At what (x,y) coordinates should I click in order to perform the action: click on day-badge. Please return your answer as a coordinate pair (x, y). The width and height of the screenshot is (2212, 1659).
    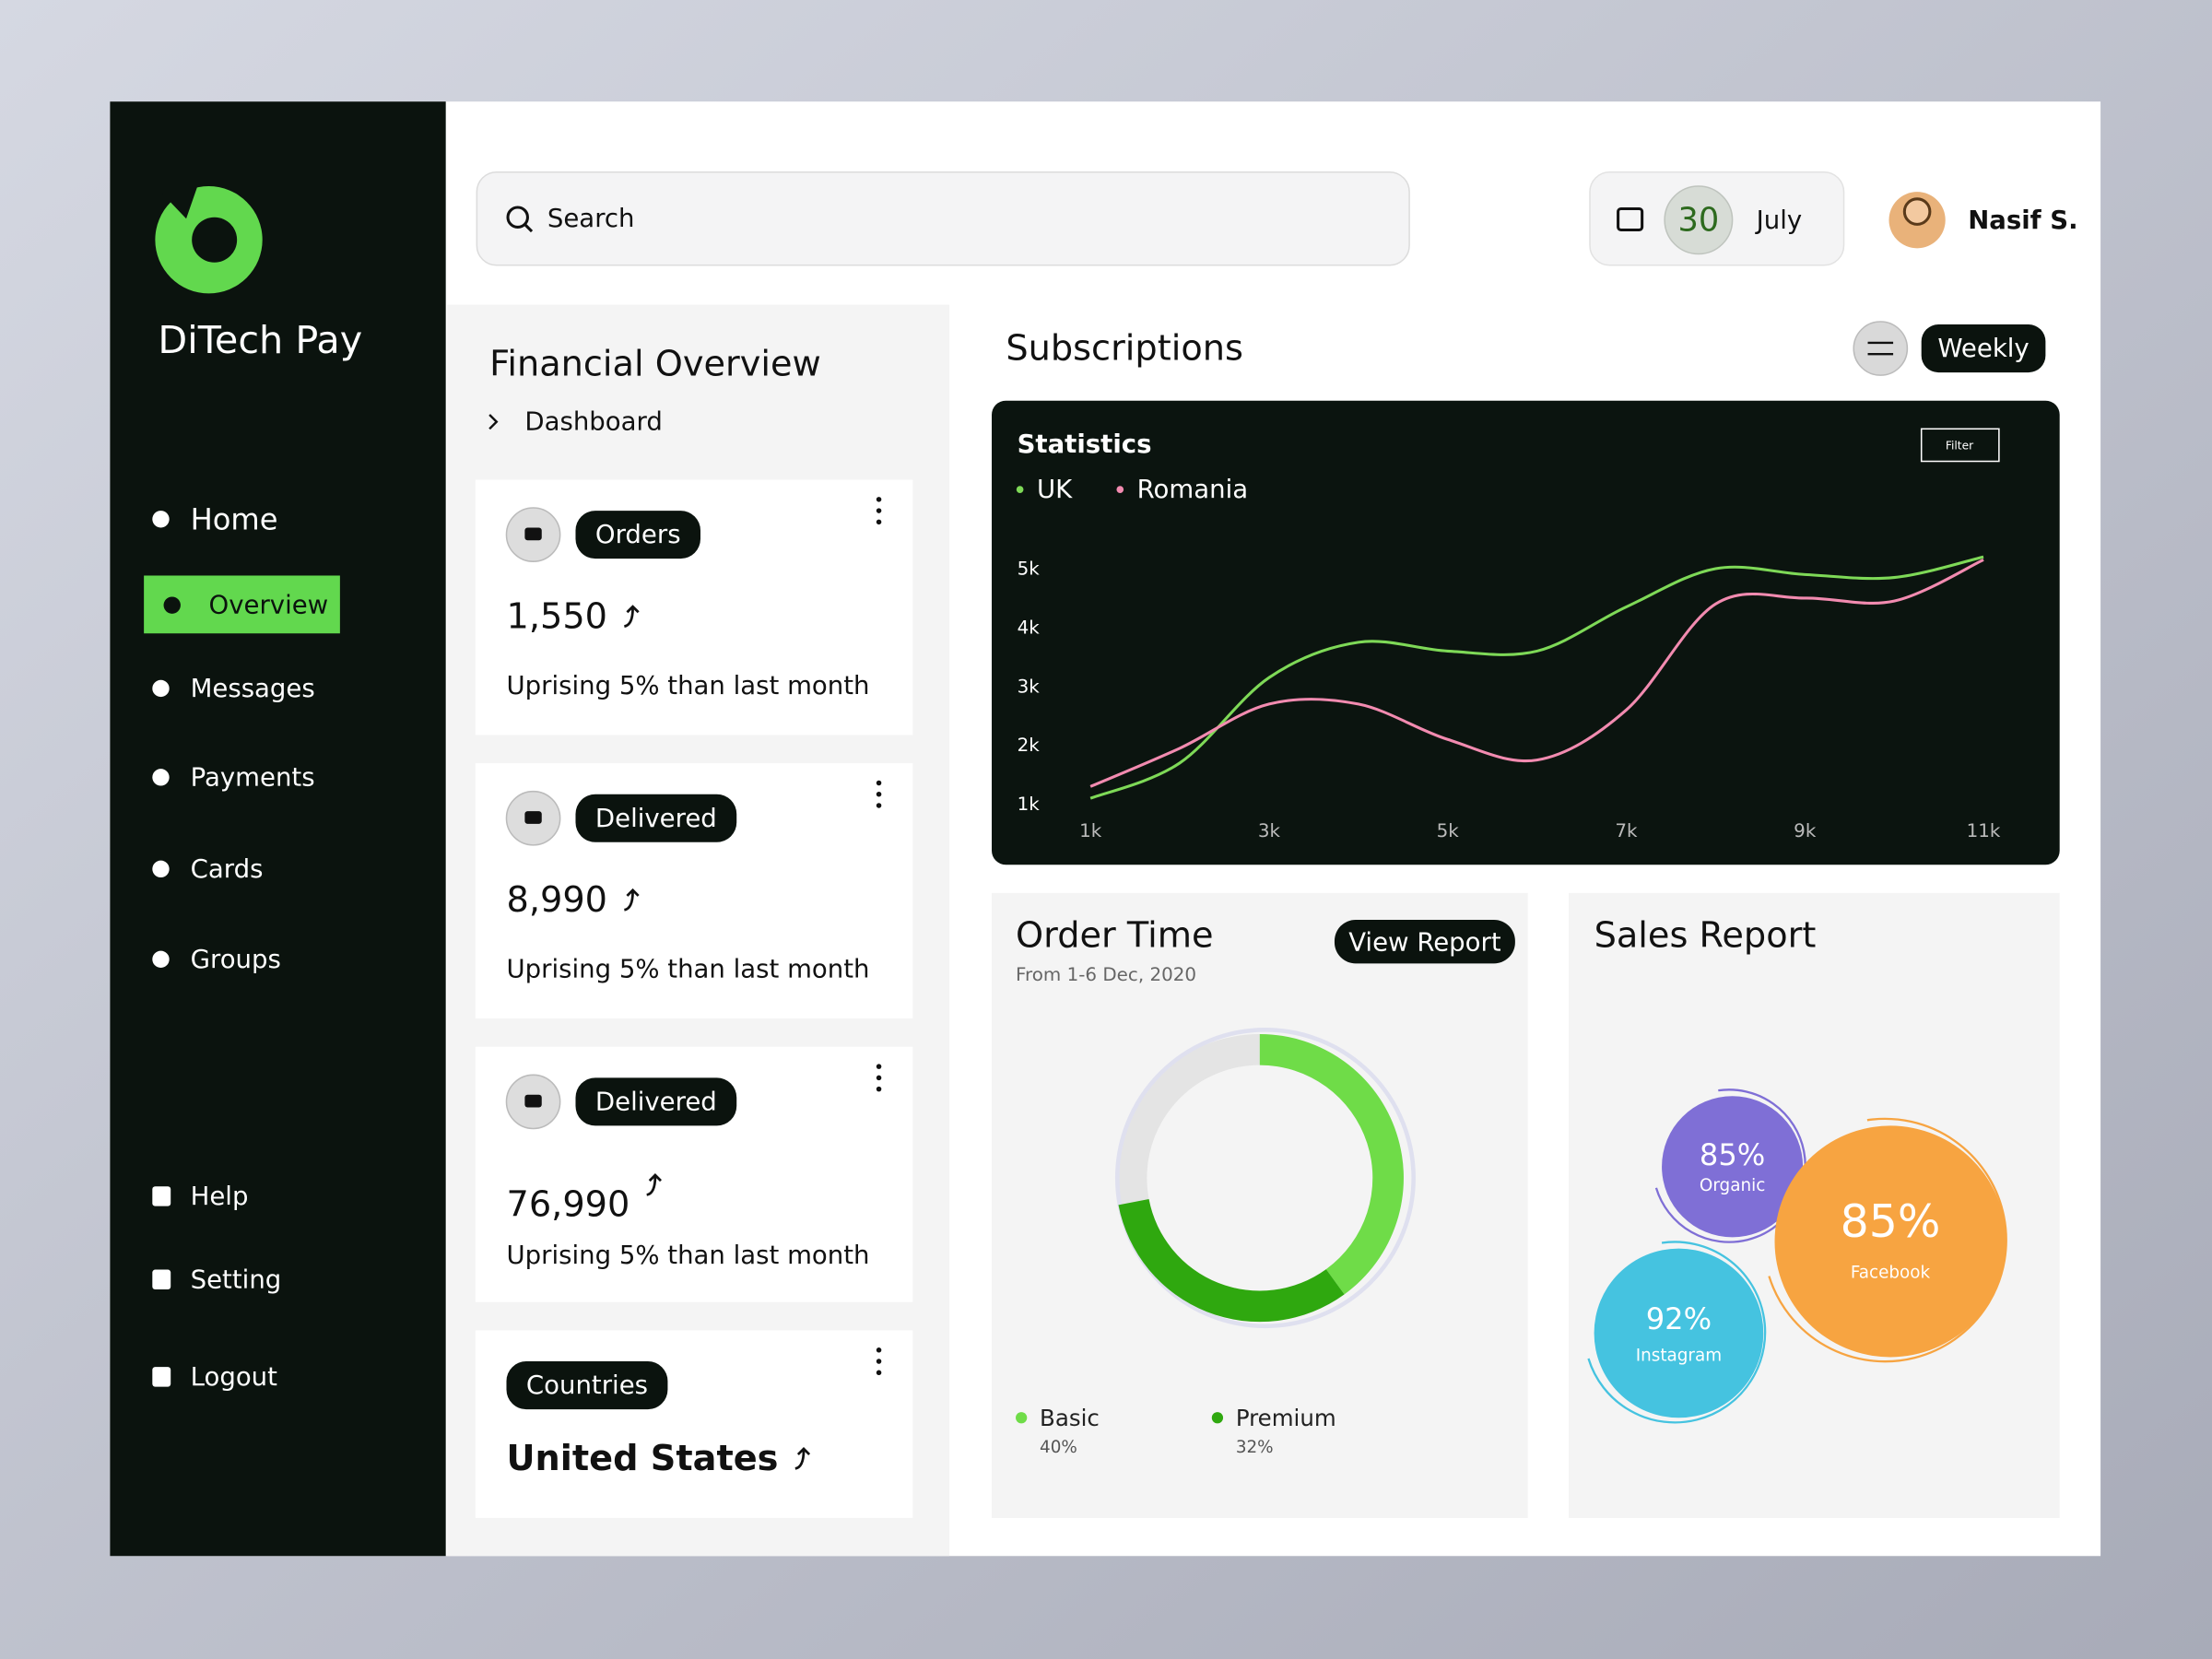
    Looking at the image, I should click on (1699, 220).